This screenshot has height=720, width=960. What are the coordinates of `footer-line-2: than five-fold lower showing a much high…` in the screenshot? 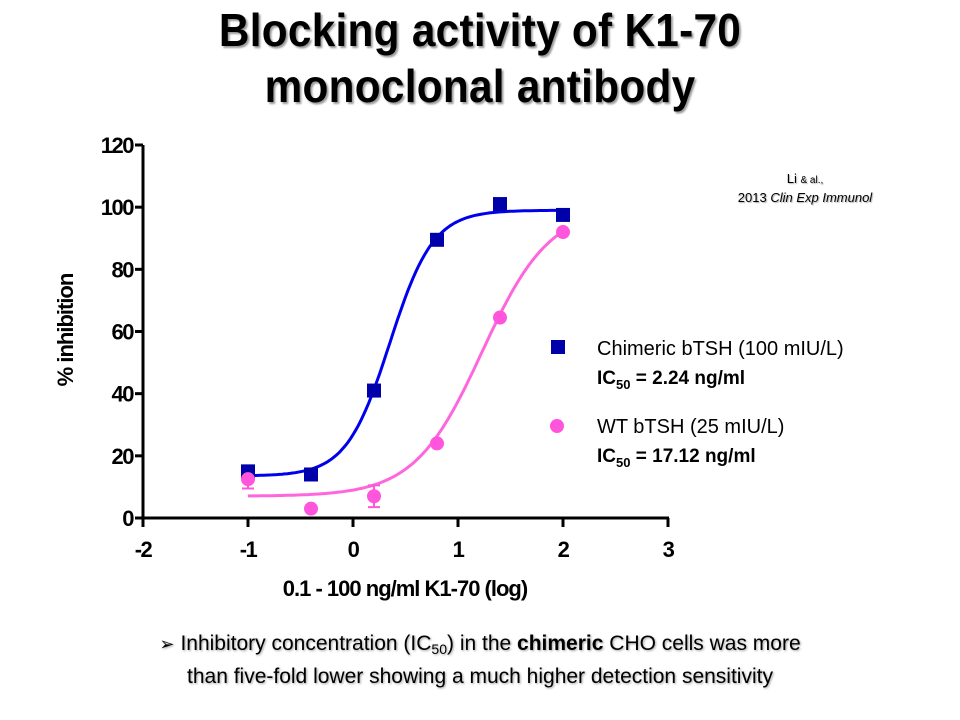 It's located at (480, 676).